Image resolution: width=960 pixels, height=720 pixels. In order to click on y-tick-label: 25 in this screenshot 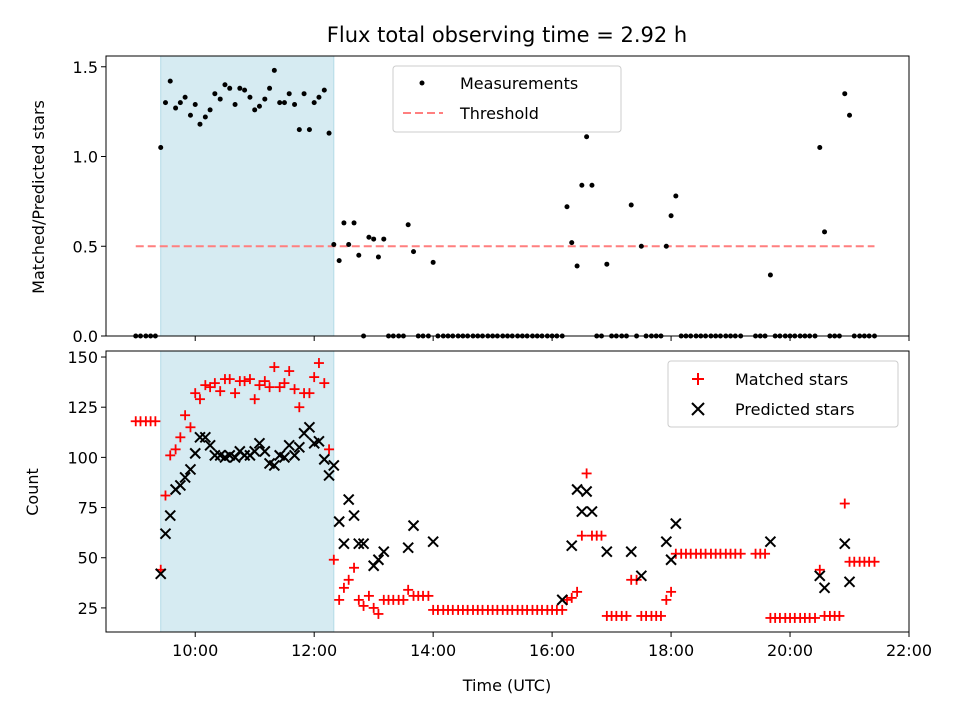, I will do `click(88, 608)`.